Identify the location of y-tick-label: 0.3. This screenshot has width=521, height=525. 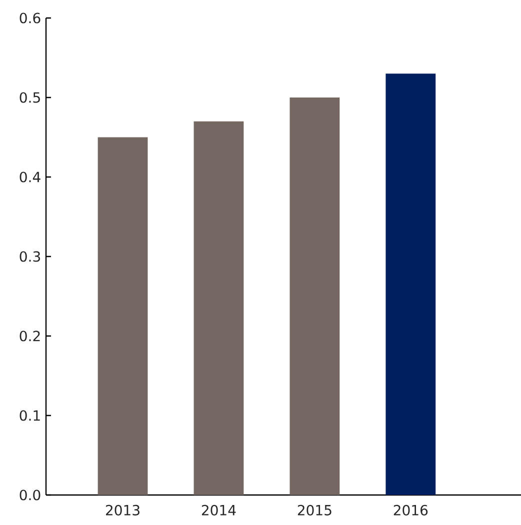
(30, 256).